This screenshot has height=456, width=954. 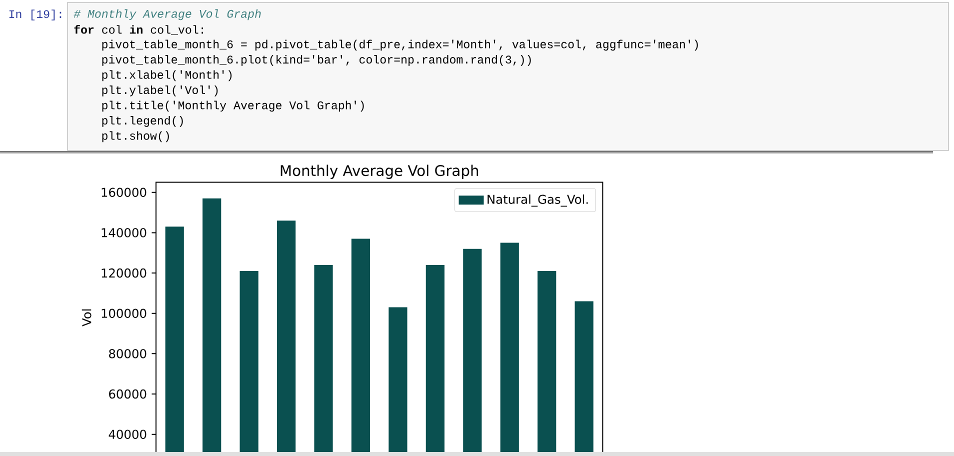 What do you see at coordinates (400, 45) in the screenshot?
I see `text: pivot_table_month_6 = pd.pivot_table(df_pre,index='Month', values=col, aggfunc='mean')` at bounding box center [400, 45].